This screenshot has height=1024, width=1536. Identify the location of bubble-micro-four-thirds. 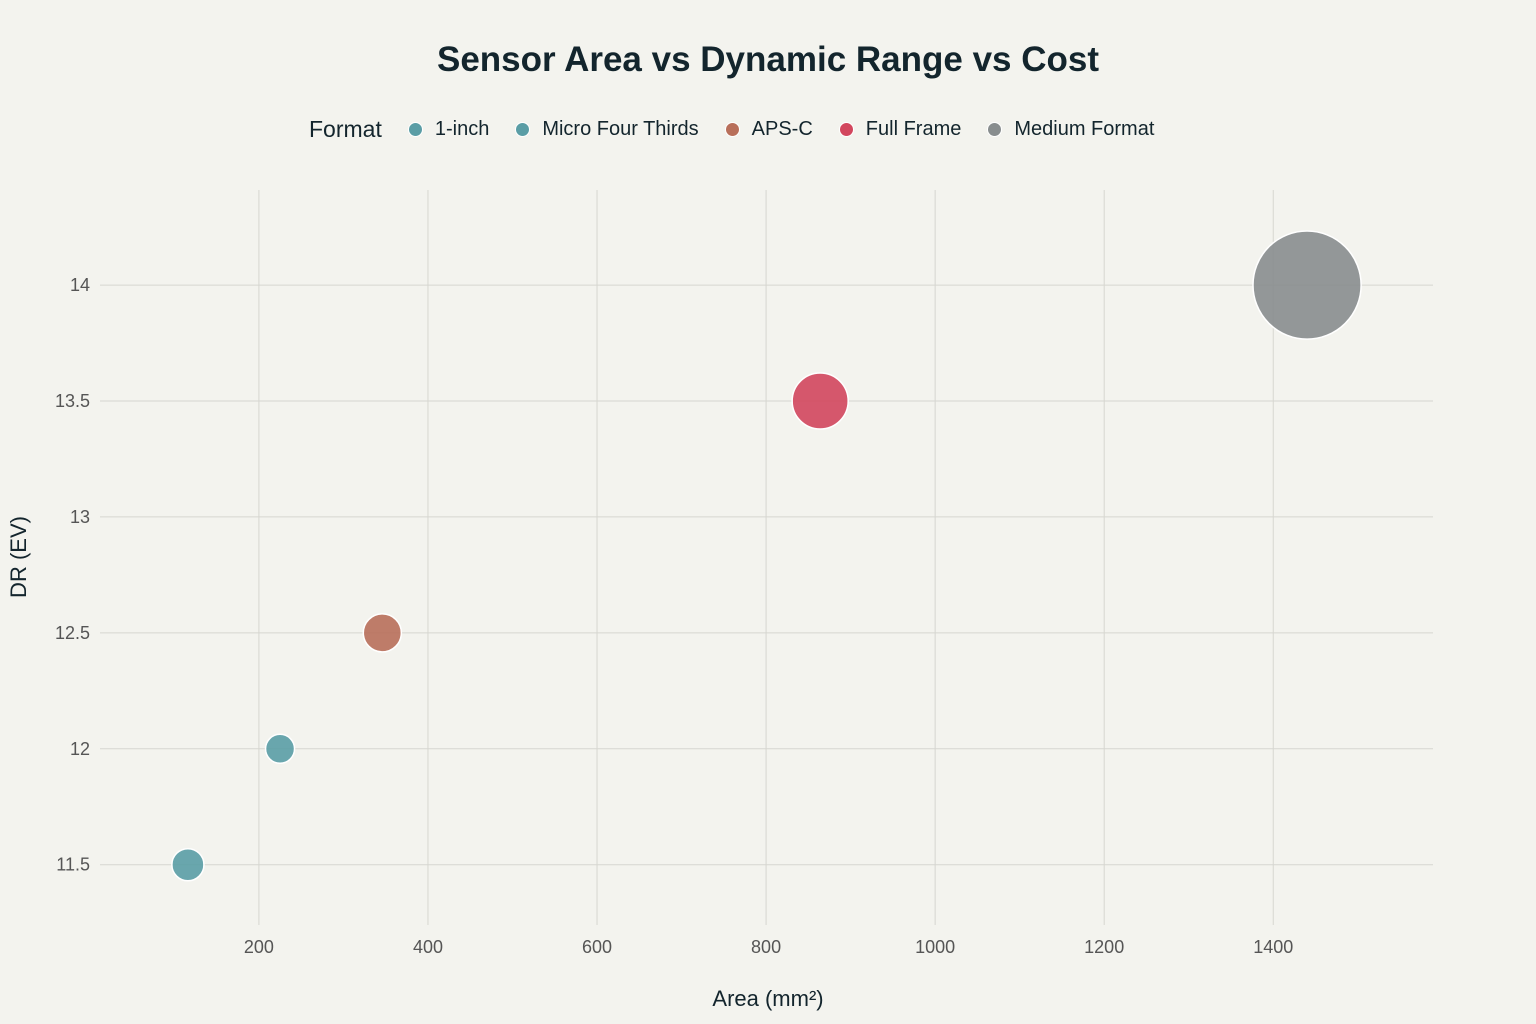
(280, 749).